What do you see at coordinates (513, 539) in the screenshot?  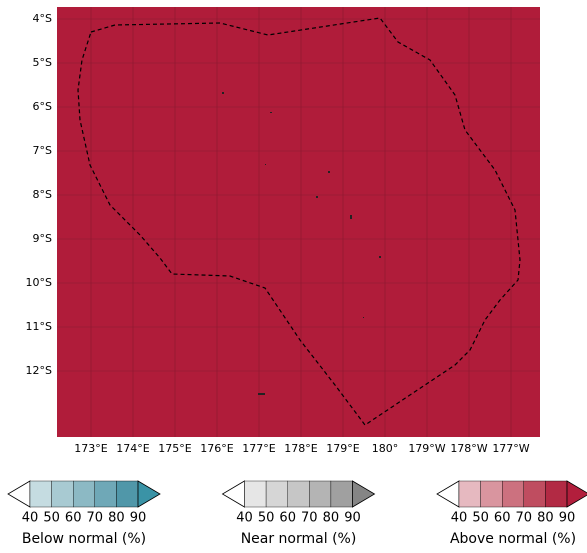 I see `colorbar-title: Above normal (%)` at bounding box center [513, 539].